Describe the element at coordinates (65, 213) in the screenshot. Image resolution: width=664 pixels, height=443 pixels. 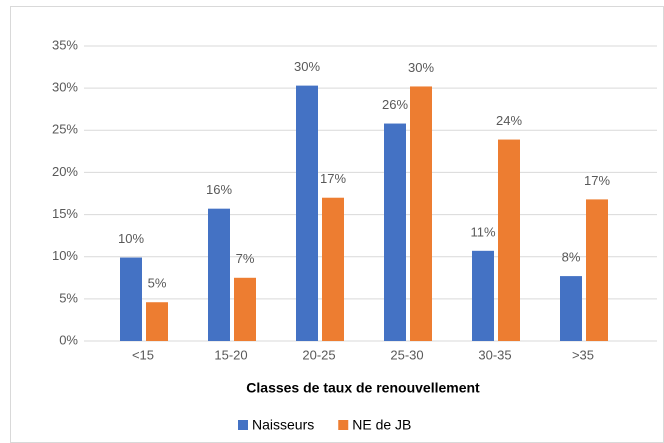
I see `y-tick-label: 15%` at that location.